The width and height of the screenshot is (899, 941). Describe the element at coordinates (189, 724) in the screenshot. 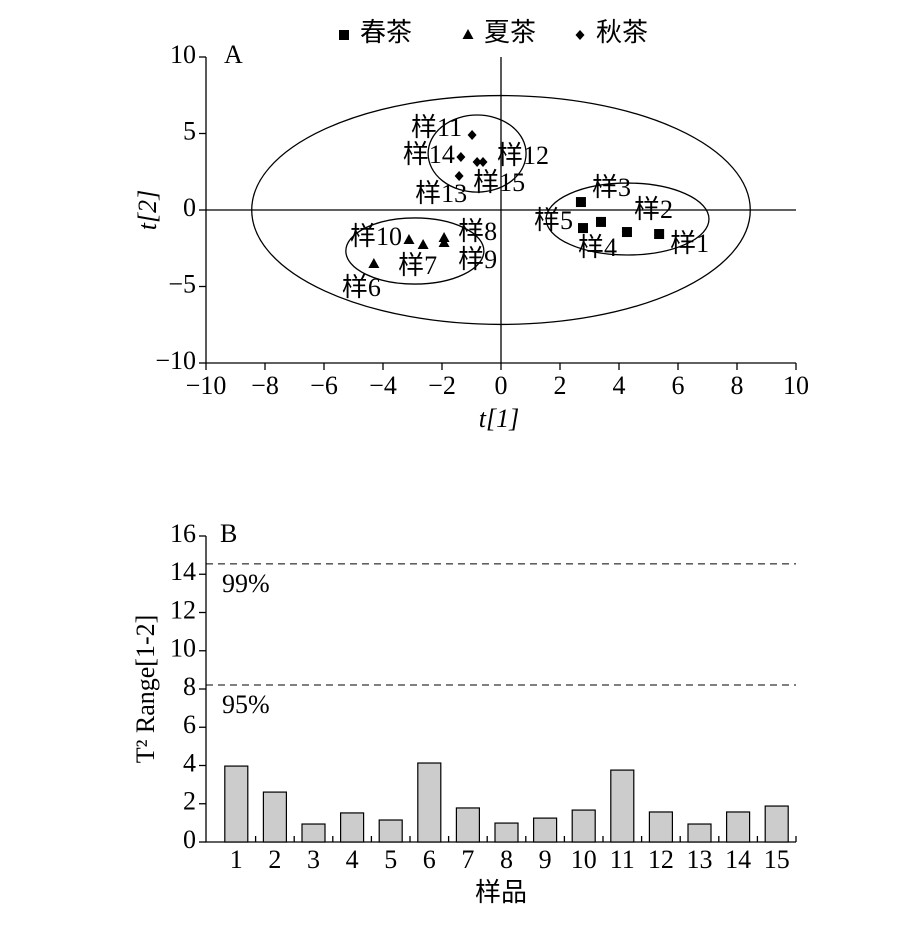

I see `y-tick-label: 6` at that location.